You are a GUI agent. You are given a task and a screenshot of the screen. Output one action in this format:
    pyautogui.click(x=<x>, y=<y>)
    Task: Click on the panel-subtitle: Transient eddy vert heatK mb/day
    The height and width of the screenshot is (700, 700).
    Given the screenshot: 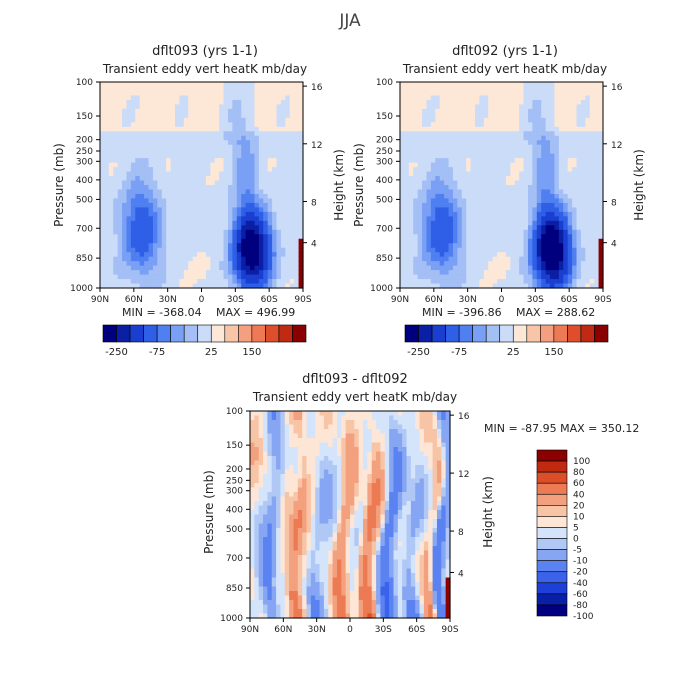 What is the action you would take?
    pyautogui.click(x=504, y=69)
    